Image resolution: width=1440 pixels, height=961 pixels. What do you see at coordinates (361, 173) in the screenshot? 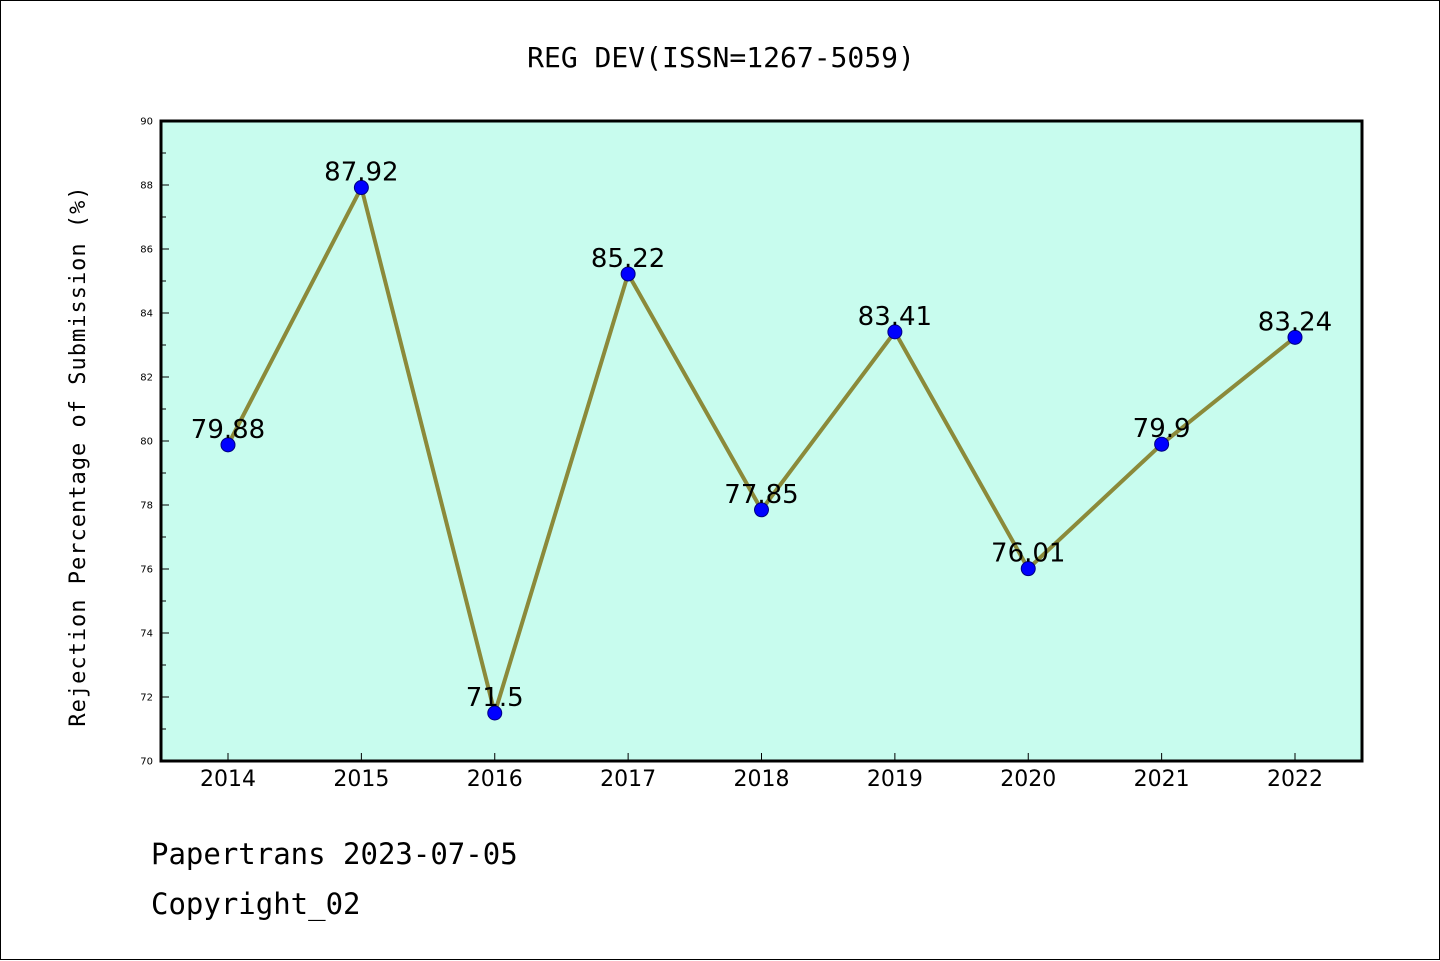
I see `data-label: 87.92` at bounding box center [361, 173].